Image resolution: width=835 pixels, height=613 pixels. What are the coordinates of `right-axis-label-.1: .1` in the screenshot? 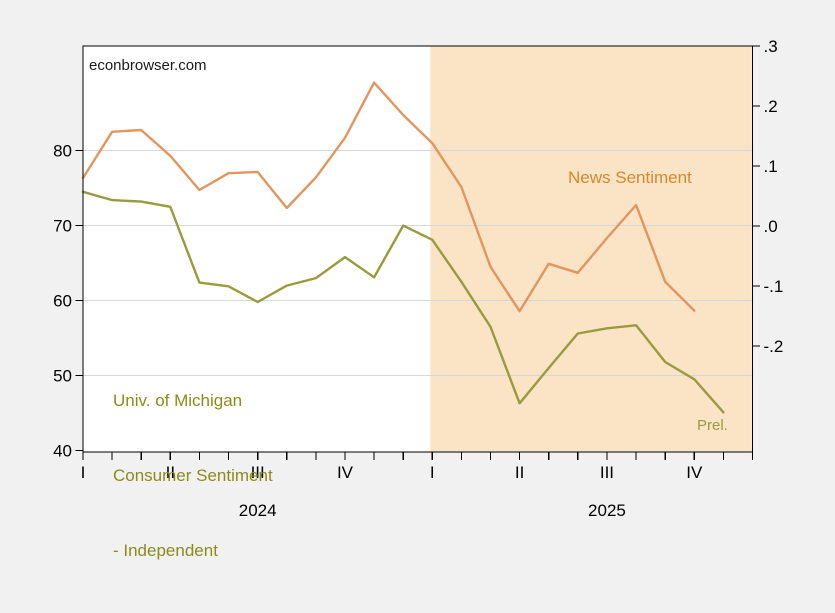 It's located at (771, 166).